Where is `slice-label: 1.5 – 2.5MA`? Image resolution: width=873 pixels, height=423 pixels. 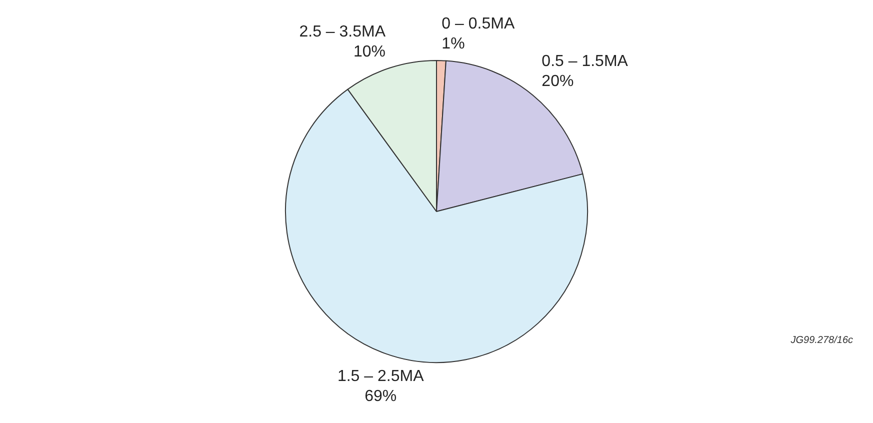 slice-label: 1.5 – 2.5MA is located at coordinates (380, 376).